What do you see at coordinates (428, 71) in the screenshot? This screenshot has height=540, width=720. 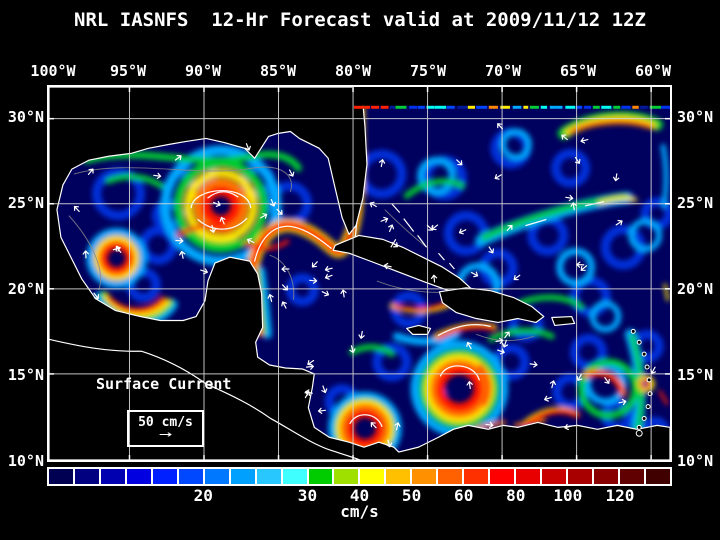 I see `lon-tick-label: 75°W` at bounding box center [428, 71].